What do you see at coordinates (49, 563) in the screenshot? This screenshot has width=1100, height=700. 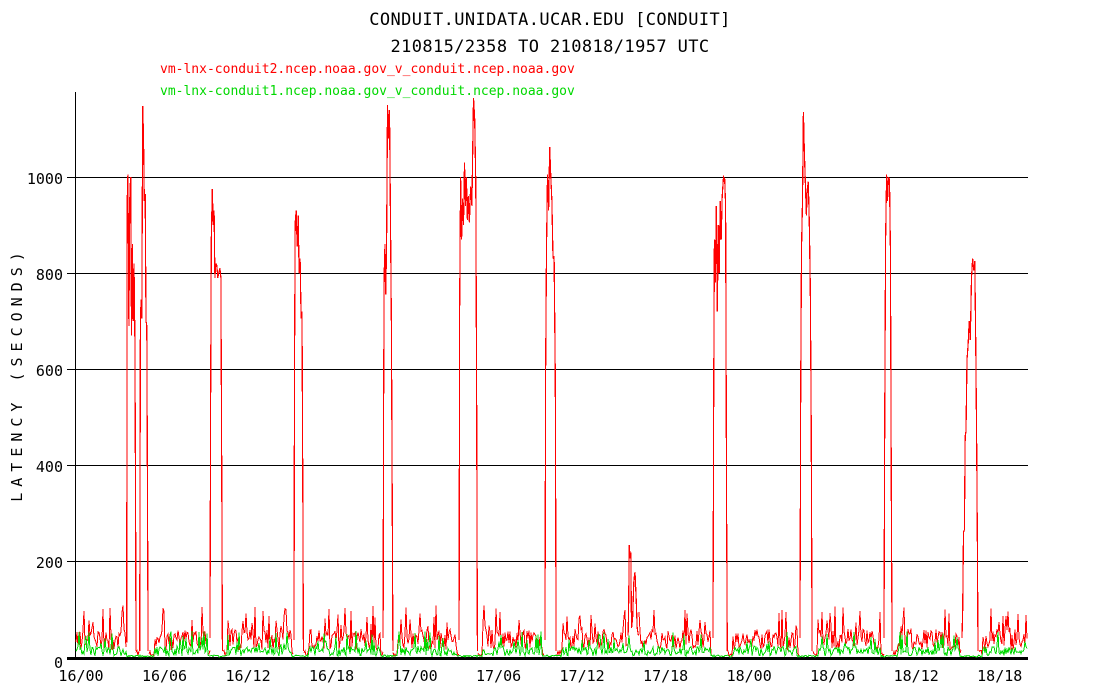 I see `y-tick-label: 200` at bounding box center [49, 563].